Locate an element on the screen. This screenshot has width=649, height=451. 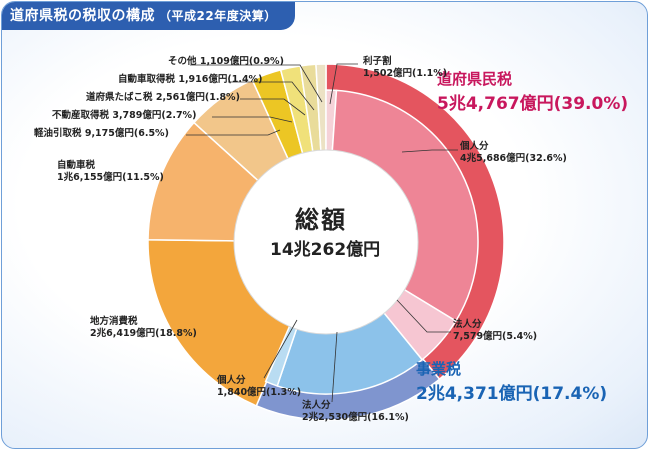
label-hojinbun-jigyo-value: 2兆2,530億円(16.1%) is located at coordinates (355, 417).